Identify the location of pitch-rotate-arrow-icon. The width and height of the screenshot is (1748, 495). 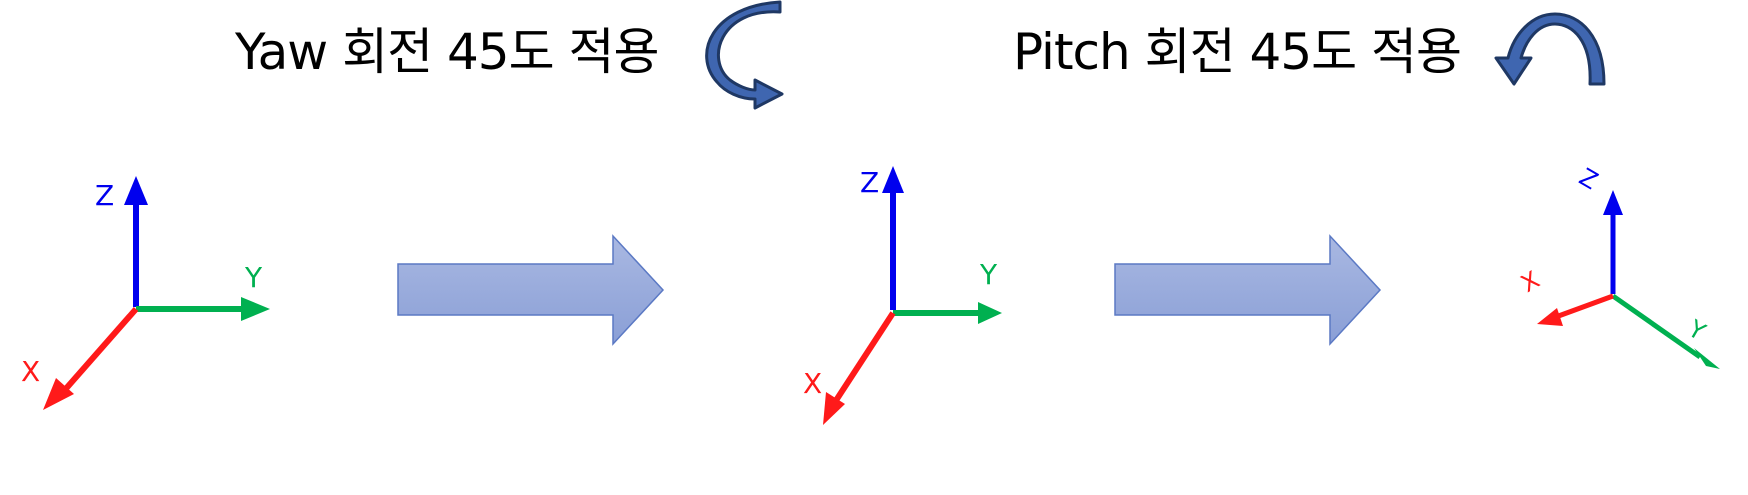
(1550, 49).